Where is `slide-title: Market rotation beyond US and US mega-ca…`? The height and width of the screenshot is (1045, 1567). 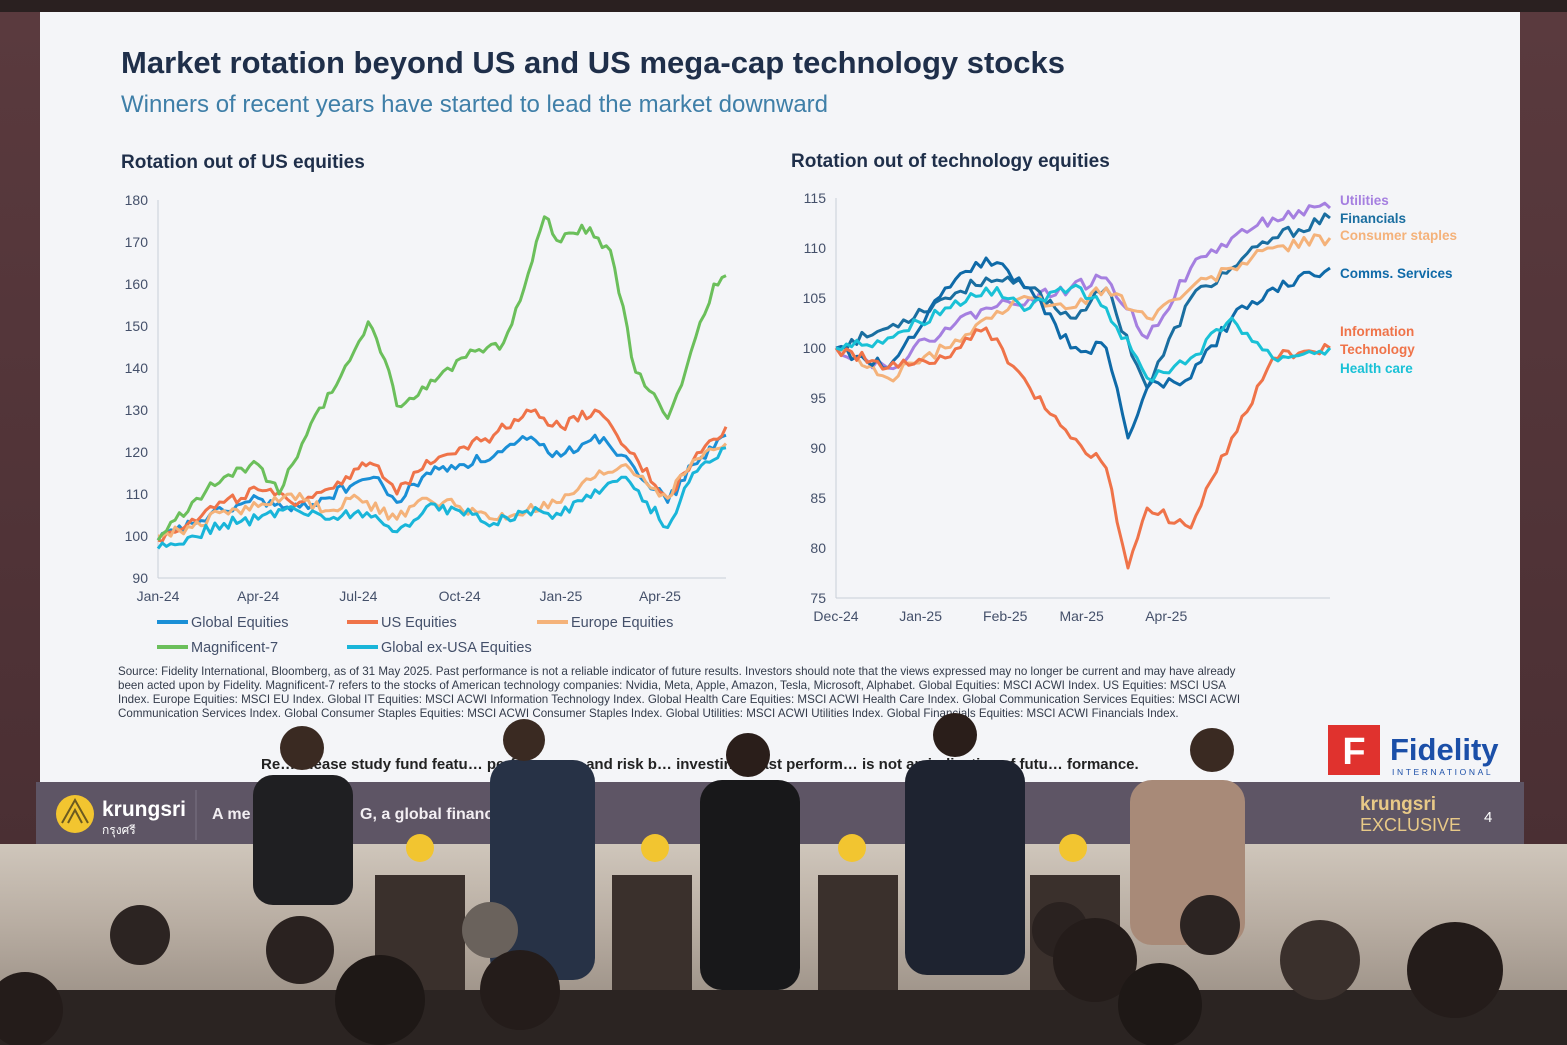 slide-title: Market rotation beyond US and US mega-ca… is located at coordinates (593, 62).